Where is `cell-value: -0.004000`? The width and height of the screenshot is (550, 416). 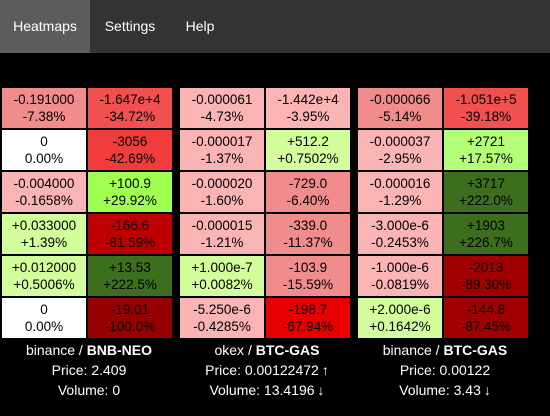
cell-value: -0.004000 is located at coordinates (44, 183).